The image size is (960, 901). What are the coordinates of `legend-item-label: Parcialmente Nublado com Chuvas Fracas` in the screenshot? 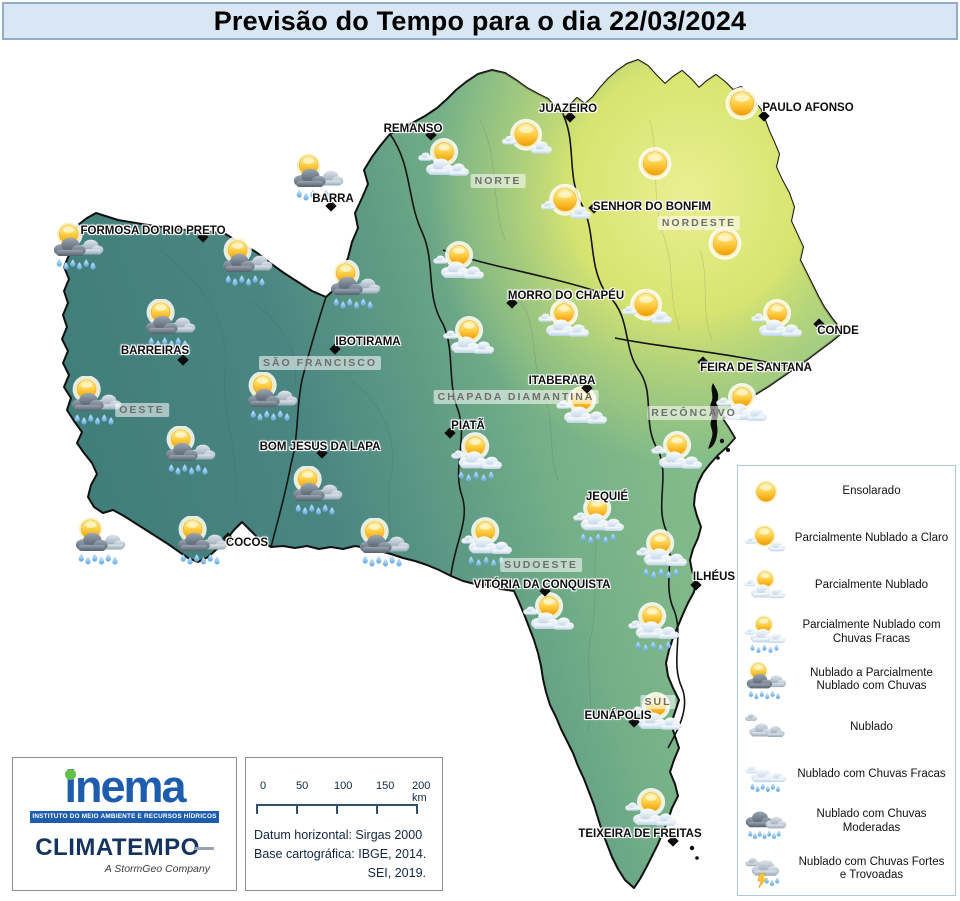 It's located at (871, 632).